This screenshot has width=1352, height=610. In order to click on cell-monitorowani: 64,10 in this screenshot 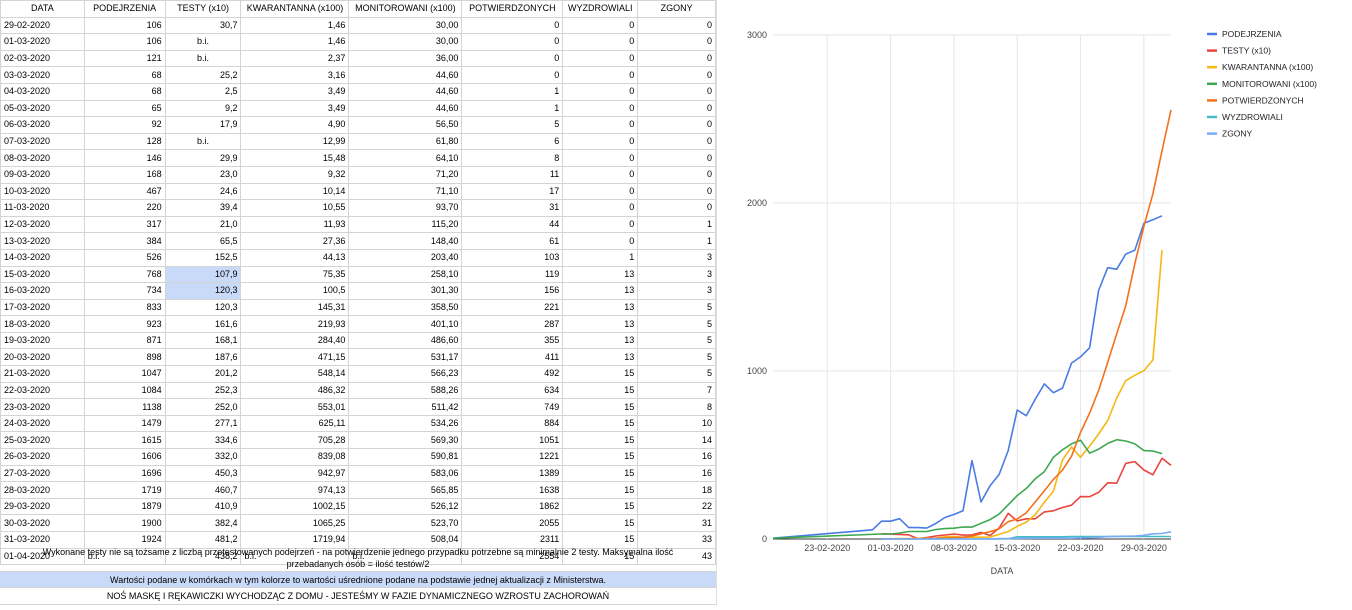, I will do `click(405, 158)`.